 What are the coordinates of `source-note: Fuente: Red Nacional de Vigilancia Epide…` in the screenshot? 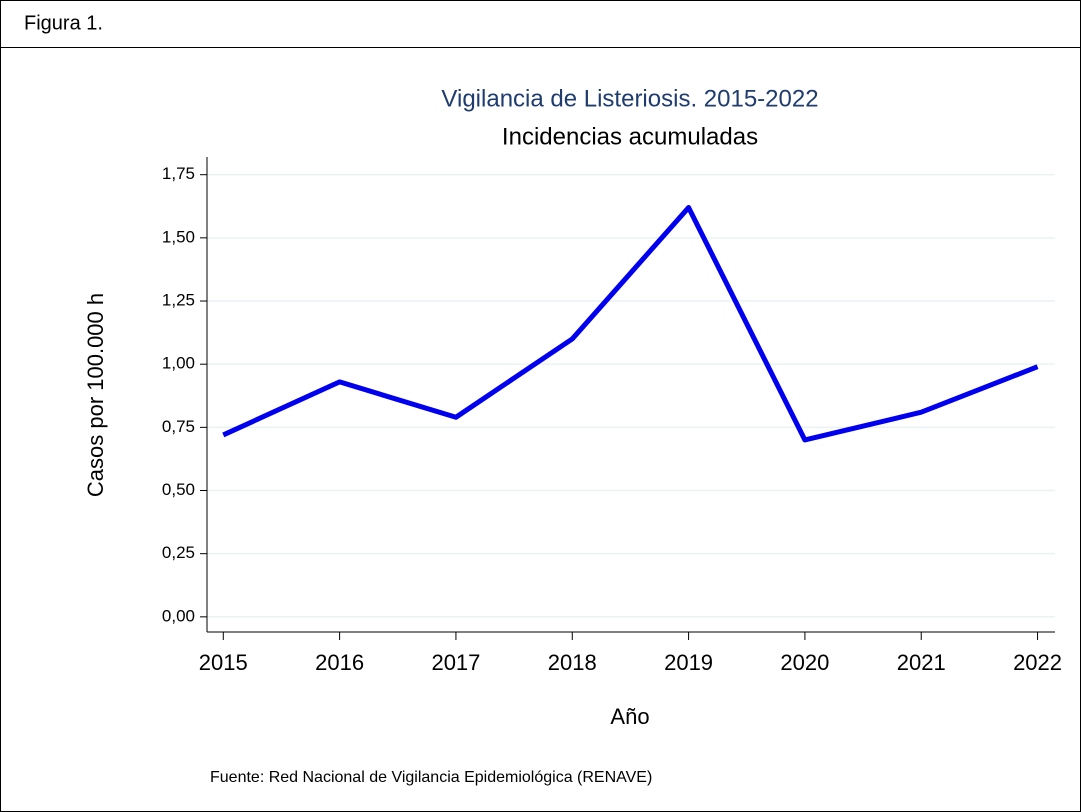 It's located at (431, 777).